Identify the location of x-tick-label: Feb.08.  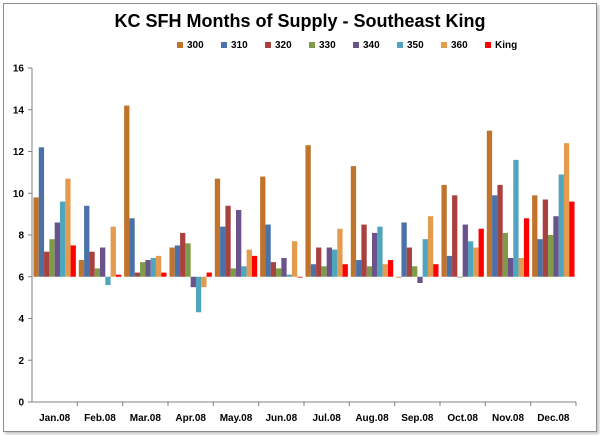
(100, 418).